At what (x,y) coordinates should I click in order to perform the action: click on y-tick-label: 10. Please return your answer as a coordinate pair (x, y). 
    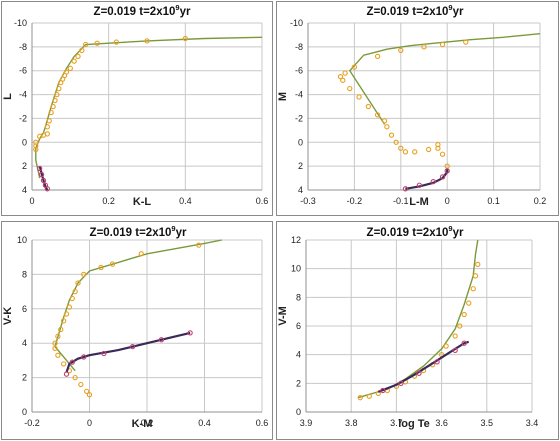
    Looking at the image, I should click on (22, 240).